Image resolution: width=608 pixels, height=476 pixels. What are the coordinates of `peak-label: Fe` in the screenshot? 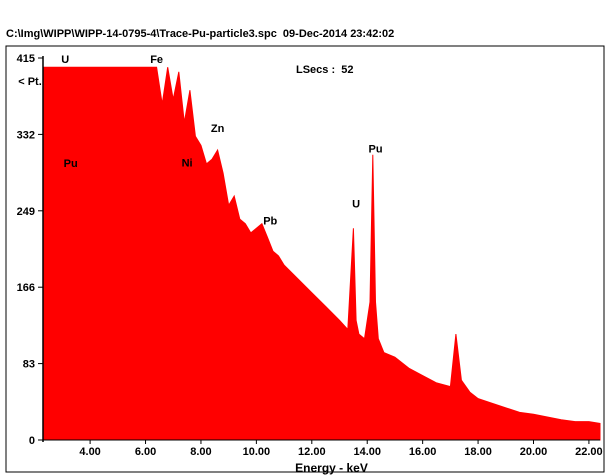 It's located at (156, 60).